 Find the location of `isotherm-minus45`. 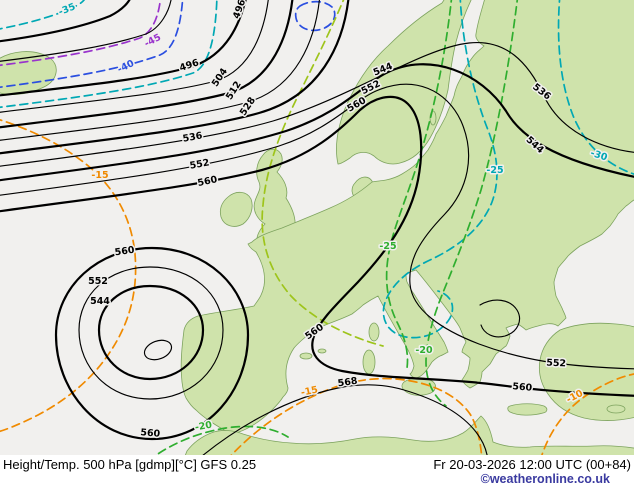

isotherm-minus45 is located at coordinates (81, 33).